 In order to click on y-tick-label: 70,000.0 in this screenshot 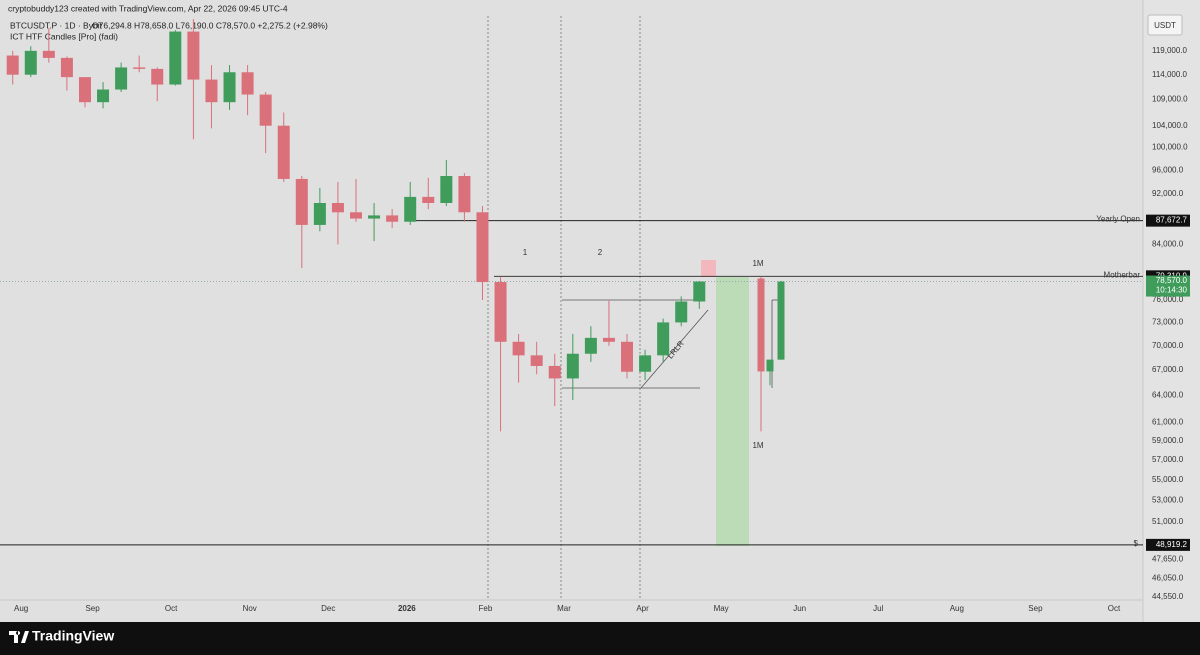, I will do `click(1168, 345)`.